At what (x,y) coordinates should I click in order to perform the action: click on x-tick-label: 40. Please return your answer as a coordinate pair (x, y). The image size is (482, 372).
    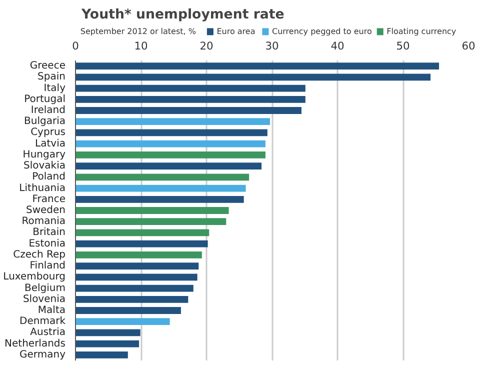
    Looking at the image, I should click on (337, 46).